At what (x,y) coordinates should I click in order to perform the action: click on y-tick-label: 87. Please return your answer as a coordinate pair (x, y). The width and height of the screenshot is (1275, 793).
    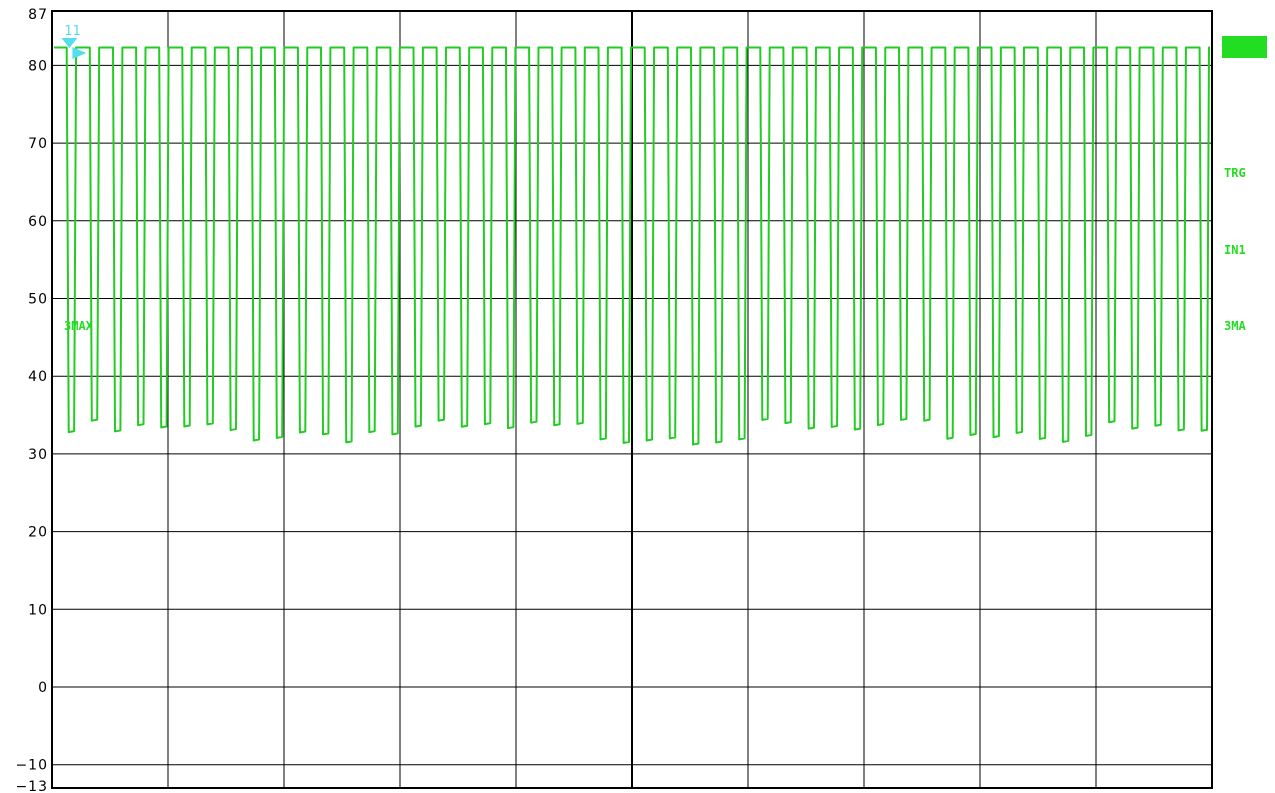
    Looking at the image, I should click on (38, 15).